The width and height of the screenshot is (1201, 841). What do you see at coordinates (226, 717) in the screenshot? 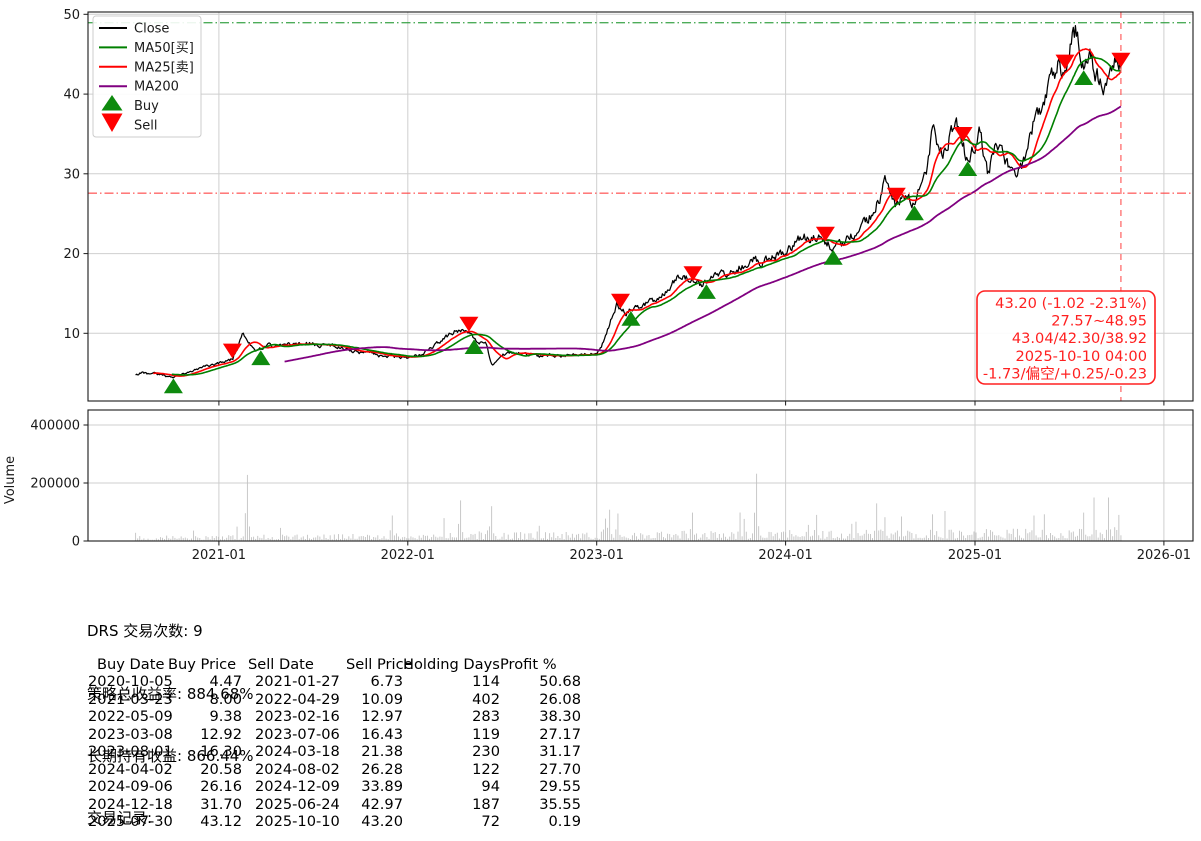
I see `trade-cell: 9.38` at bounding box center [226, 717].